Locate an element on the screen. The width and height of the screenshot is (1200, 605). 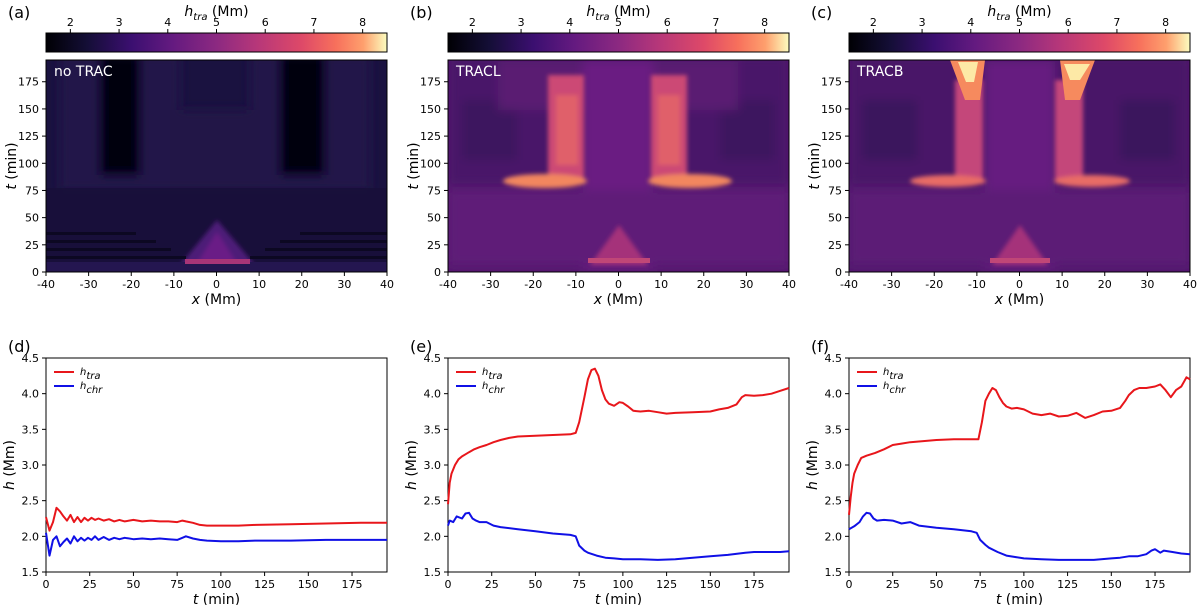
panel-e-label: (e) is located at coordinates (421, 346).